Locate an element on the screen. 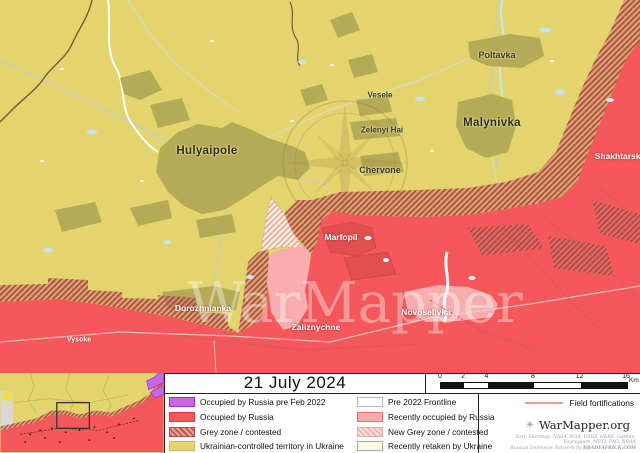  swatch-occupied is located at coordinates (182, 417).